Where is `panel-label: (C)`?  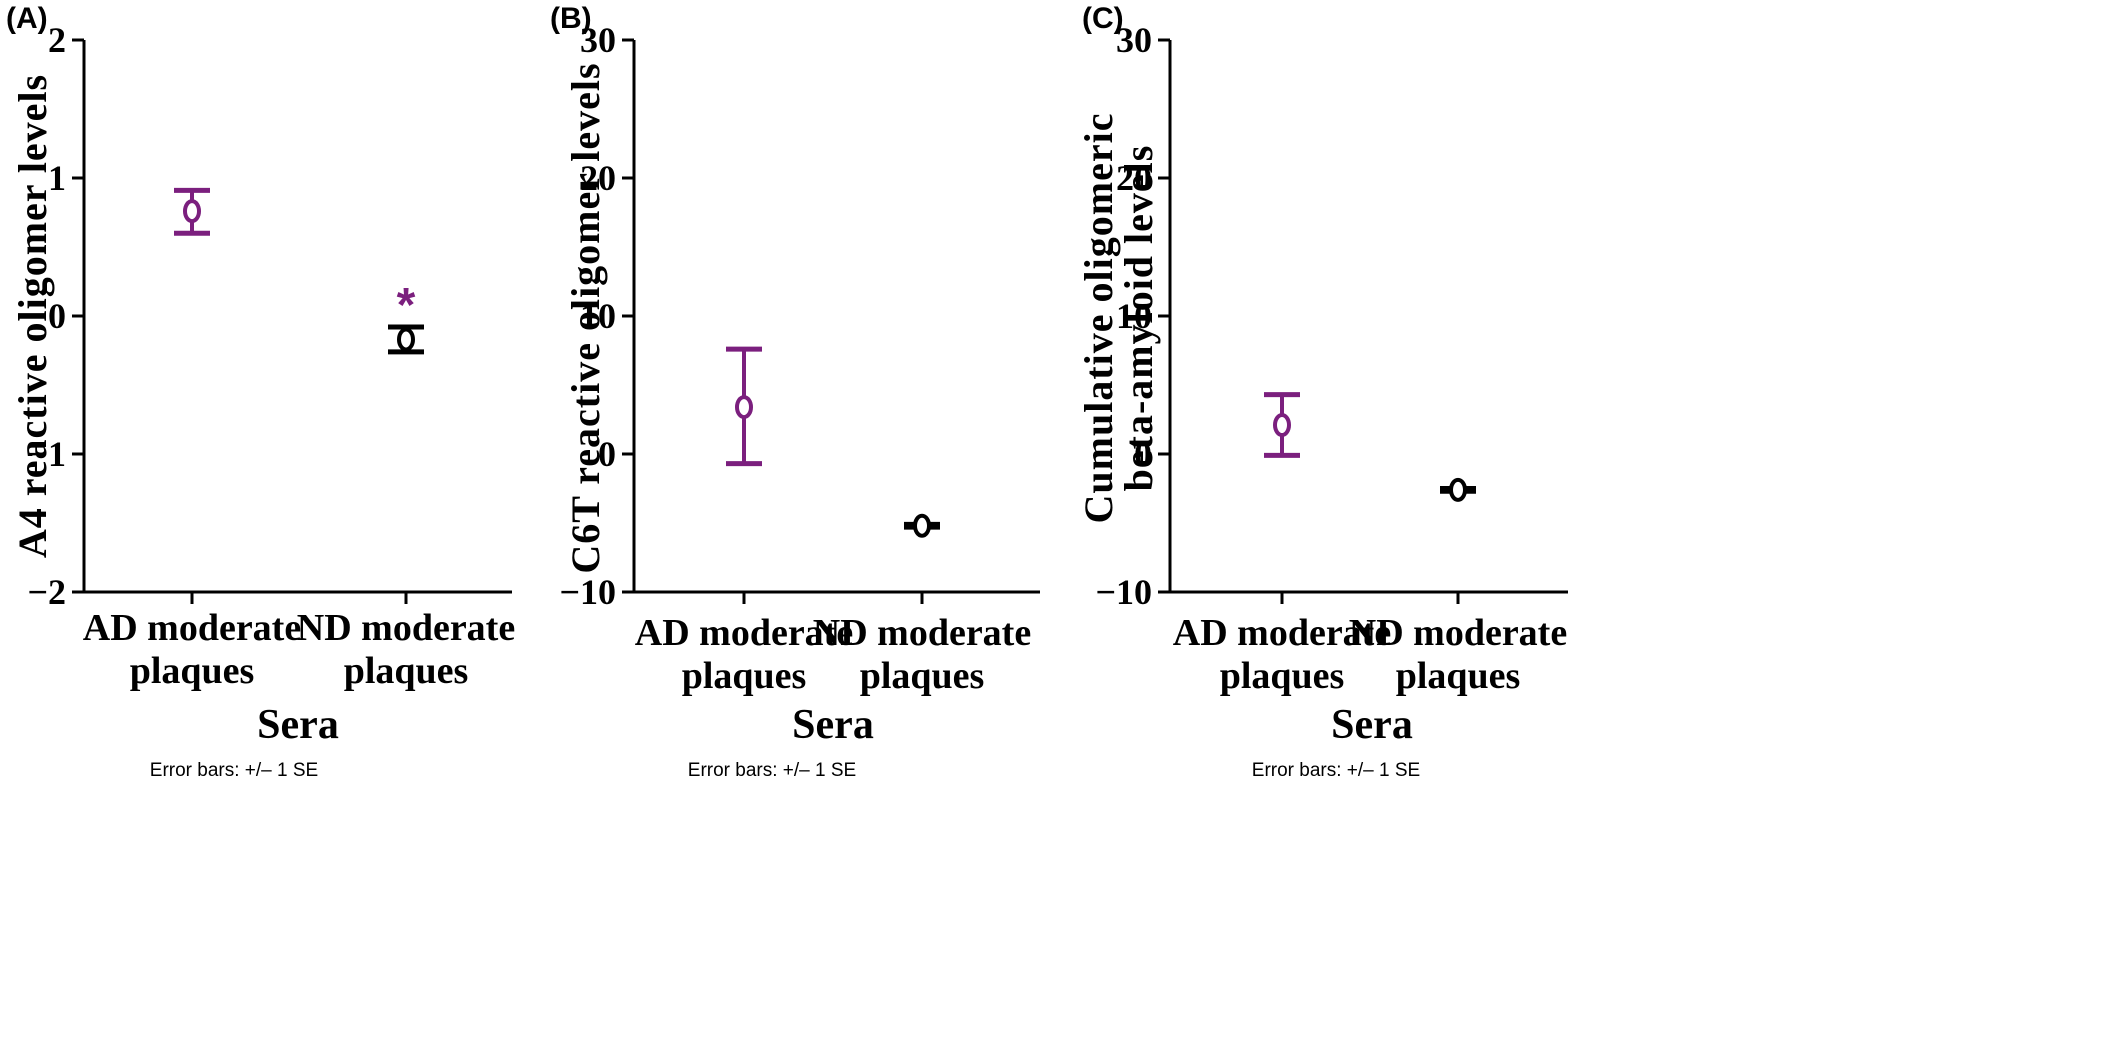 panel-label: (C) is located at coordinates (1103, 18).